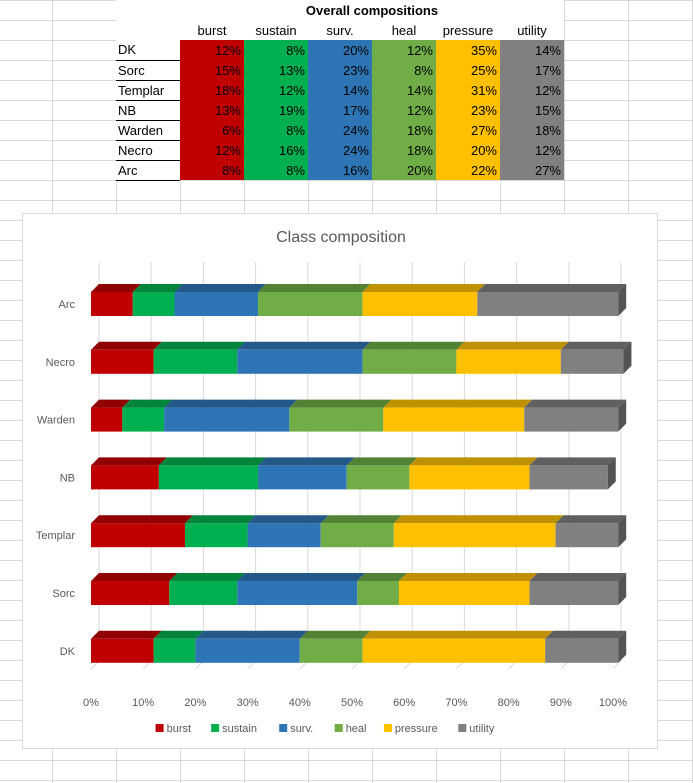 The width and height of the screenshot is (693, 783). Describe the element at coordinates (148, 170) in the screenshot. I see `row-label: Arc` at that location.